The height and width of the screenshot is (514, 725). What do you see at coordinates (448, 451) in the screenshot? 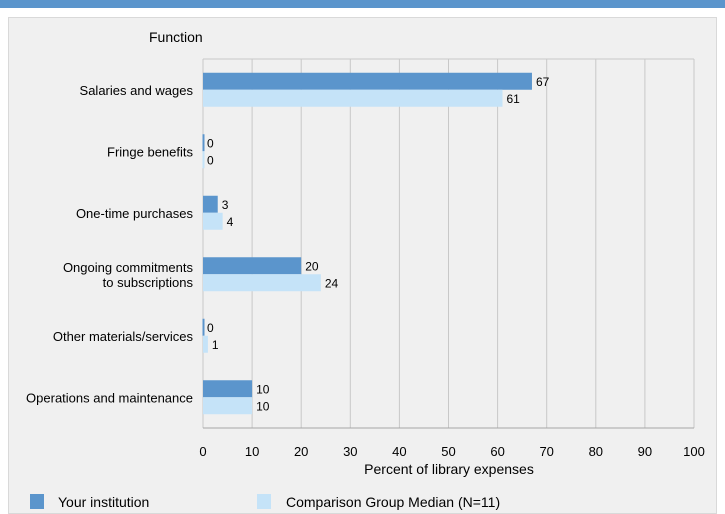
I see `x-tick-label: 50` at bounding box center [448, 451].